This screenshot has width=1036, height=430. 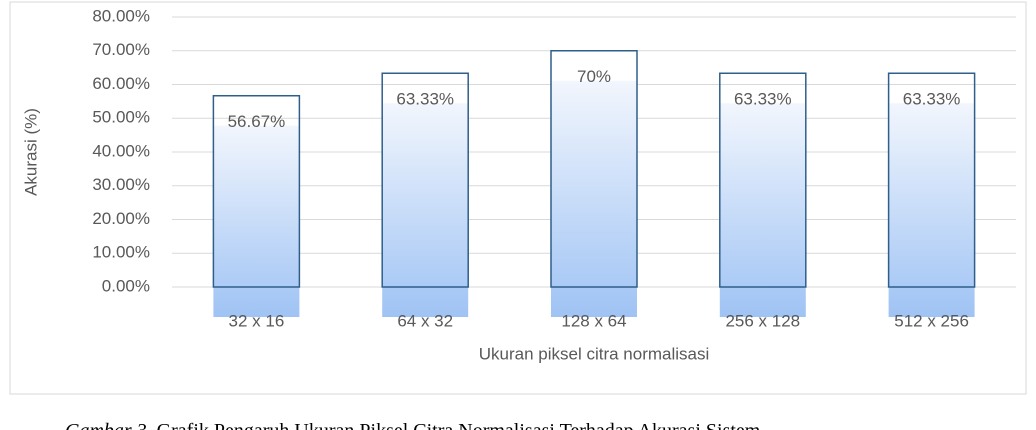 What do you see at coordinates (126, 285) in the screenshot?
I see `y-tick-label: 0.00%` at bounding box center [126, 285].